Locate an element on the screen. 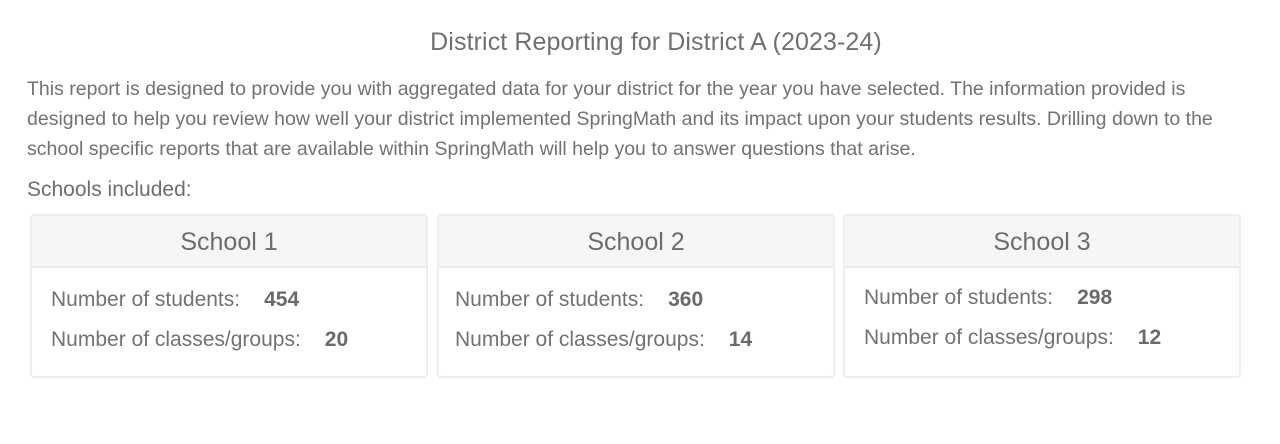 The width and height of the screenshot is (1280, 444). classes-count-row: Number of classes/groups: 12 is located at coordinates (1012, 338).